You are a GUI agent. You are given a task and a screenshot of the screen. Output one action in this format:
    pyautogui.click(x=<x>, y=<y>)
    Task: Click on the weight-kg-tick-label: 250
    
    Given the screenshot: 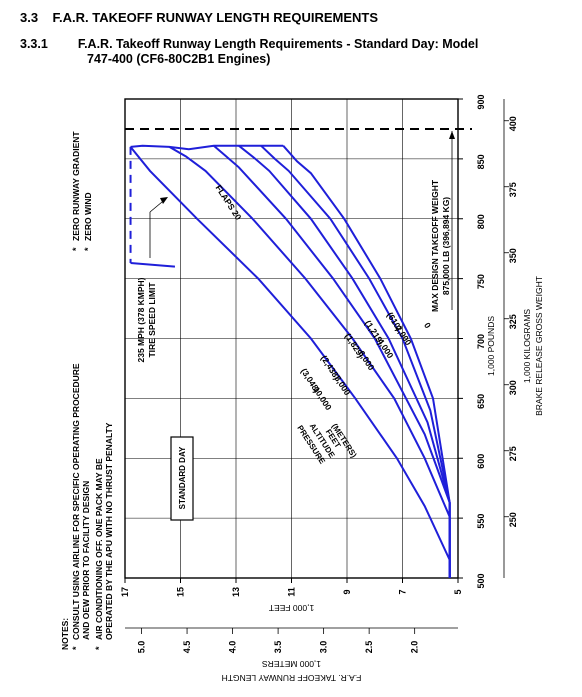 What is the action you would take?
    pyautogui.click(x=513, y=519)
    